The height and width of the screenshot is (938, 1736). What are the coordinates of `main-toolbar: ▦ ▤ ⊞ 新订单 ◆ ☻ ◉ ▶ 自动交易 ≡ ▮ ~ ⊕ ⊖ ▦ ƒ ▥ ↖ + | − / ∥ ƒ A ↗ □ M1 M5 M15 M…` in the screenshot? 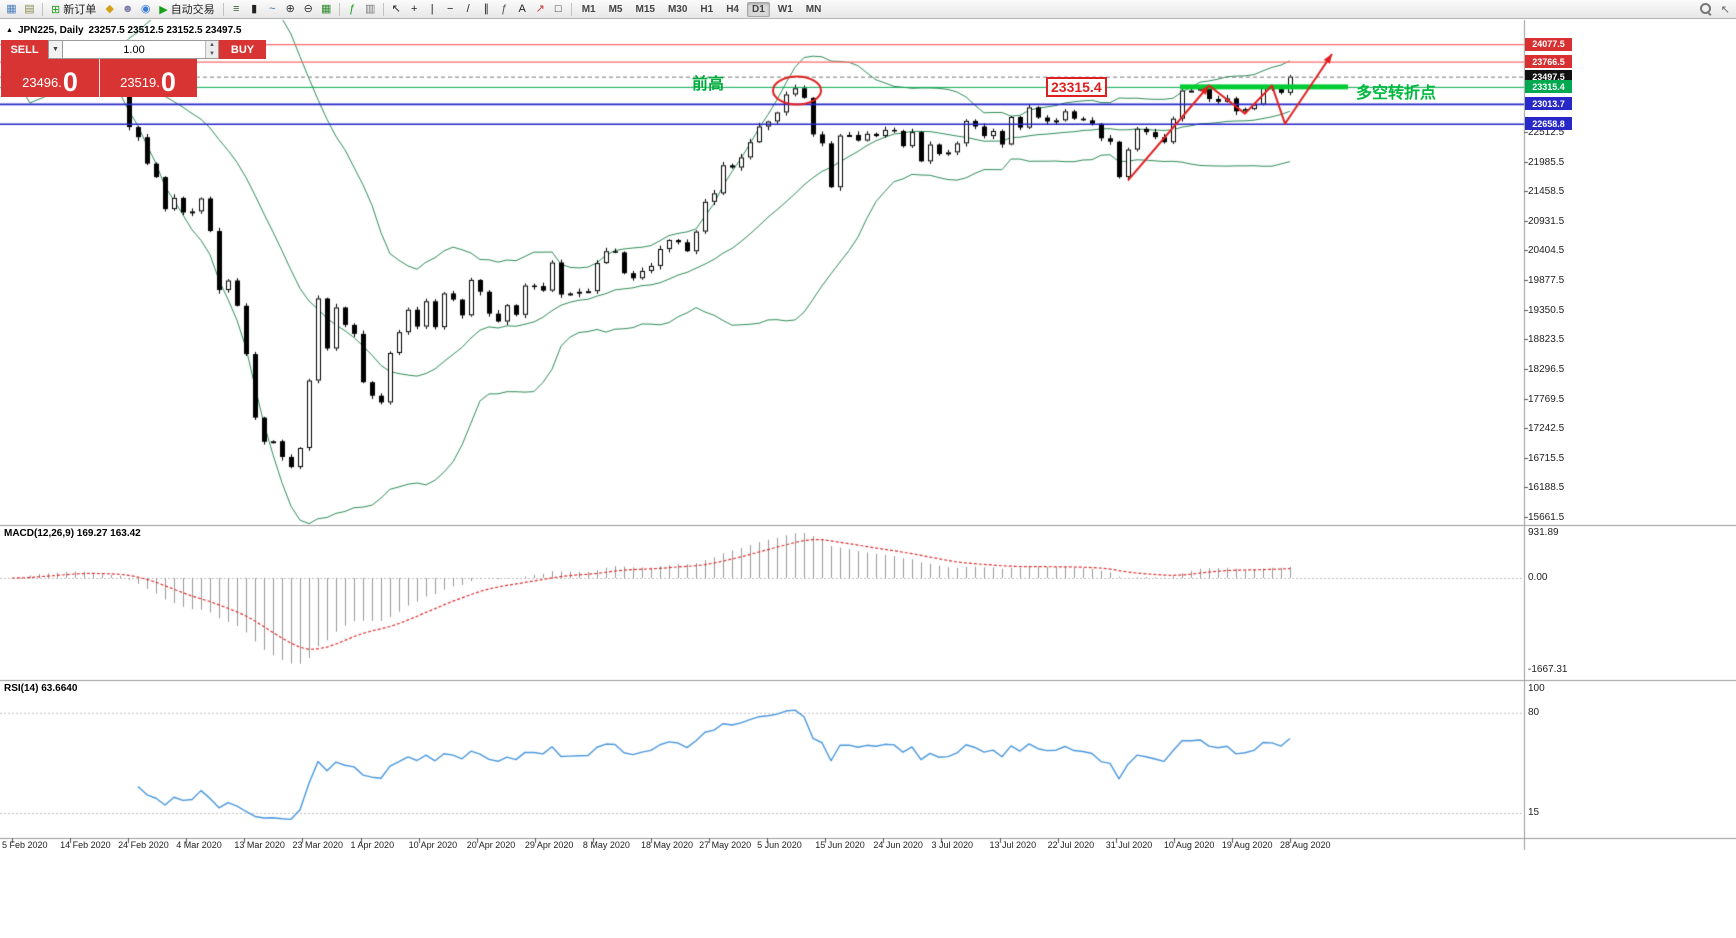 It's located at (868, 9).